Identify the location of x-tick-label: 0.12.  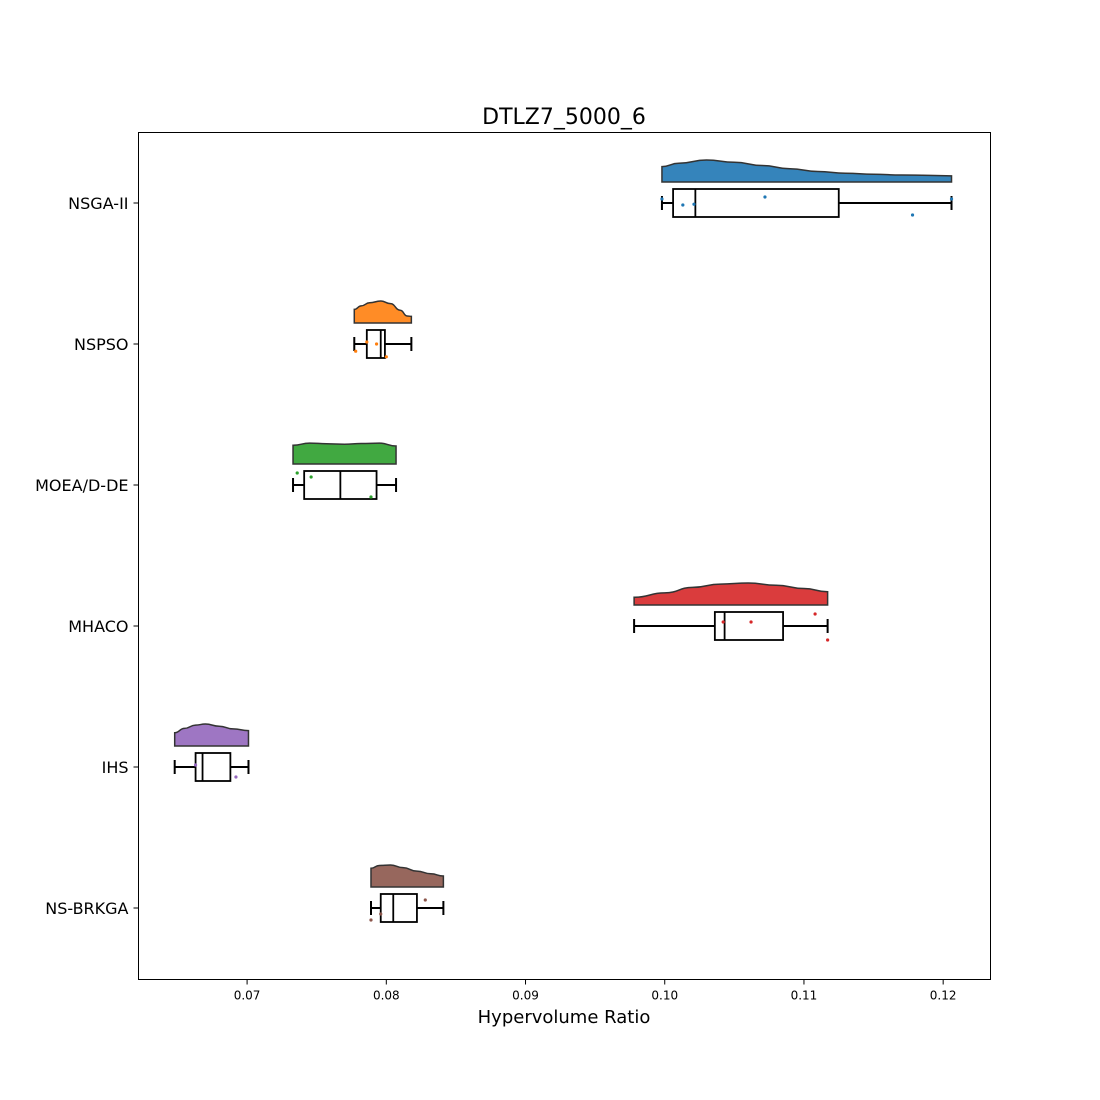
(943, 996).